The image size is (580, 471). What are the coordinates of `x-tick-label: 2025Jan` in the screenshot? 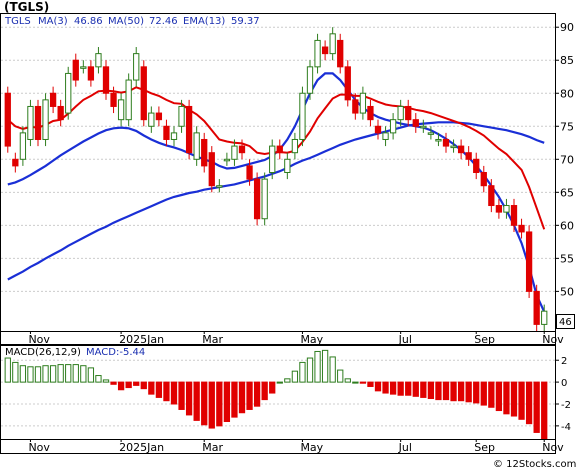 It's located at (141, 447).